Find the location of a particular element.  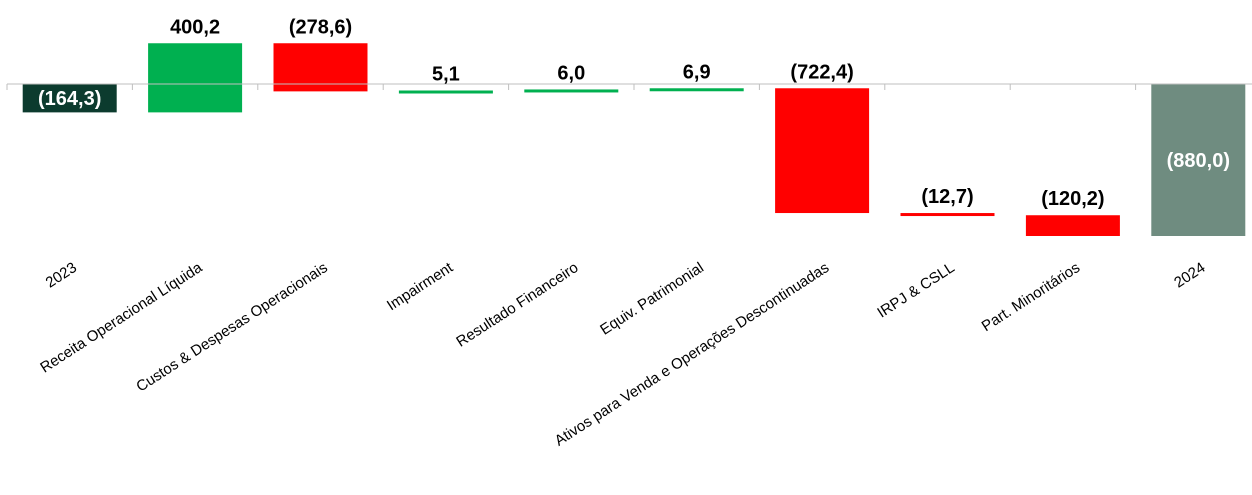

ticks-layer is located at coordinates (571, 87).